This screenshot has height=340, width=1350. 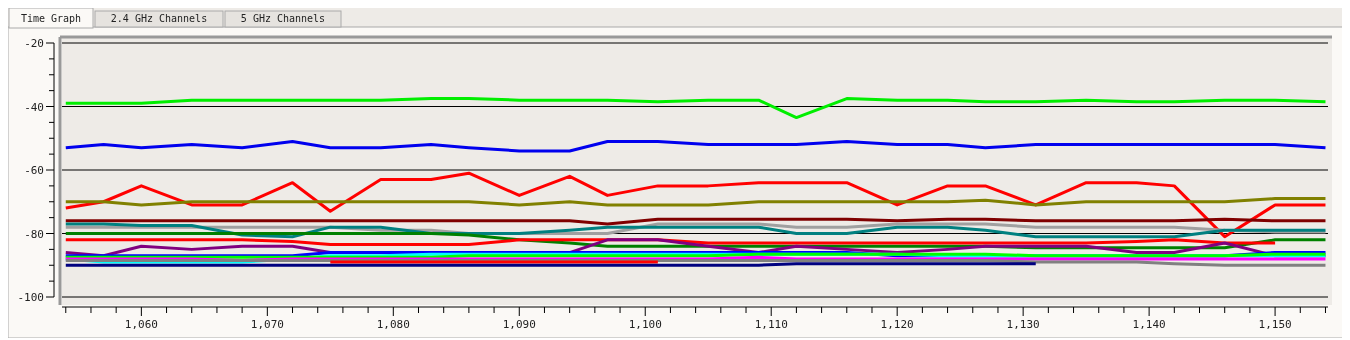 What do you see at coordinates (645, 324) in the screenshot?
I see `x-tick-label: 1,100` at bounding box center [645, 324].